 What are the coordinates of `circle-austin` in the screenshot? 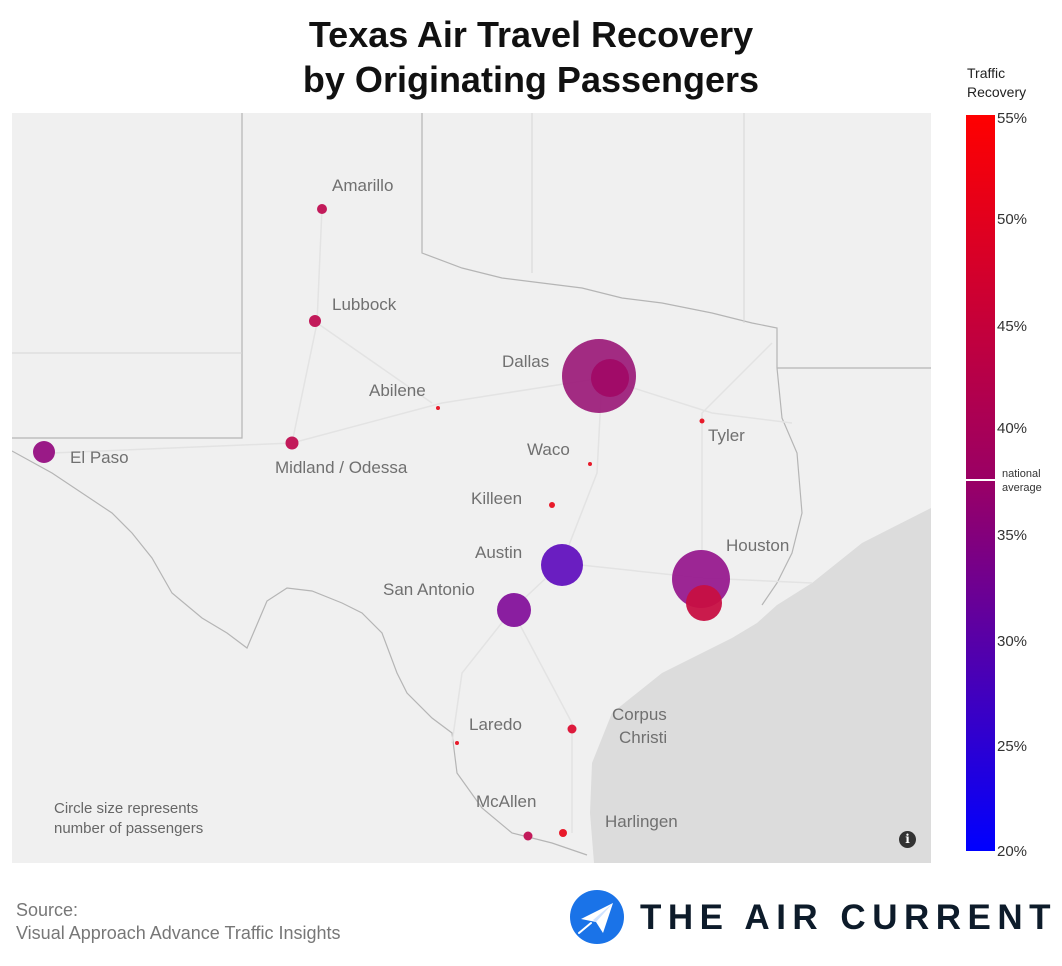 It's located at (562, 565).